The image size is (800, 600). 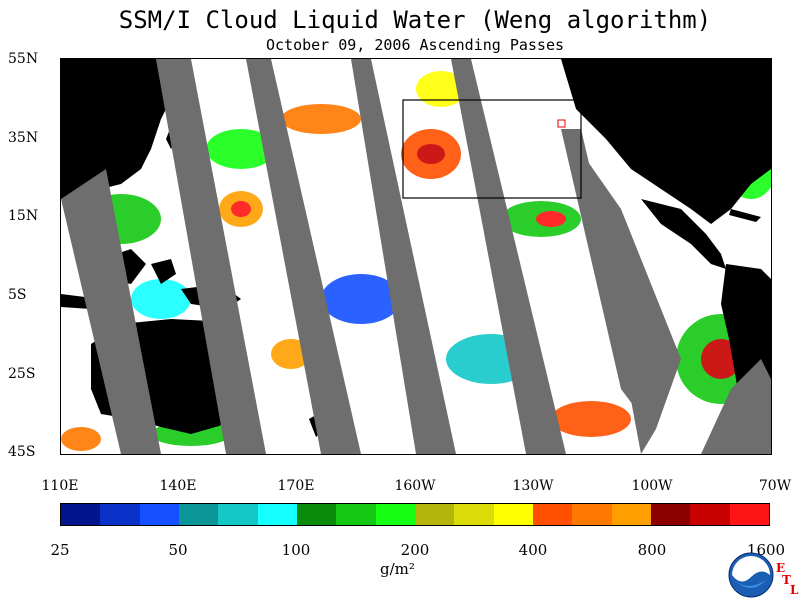 I want to click on region-outline, so click(x=492, y=149).